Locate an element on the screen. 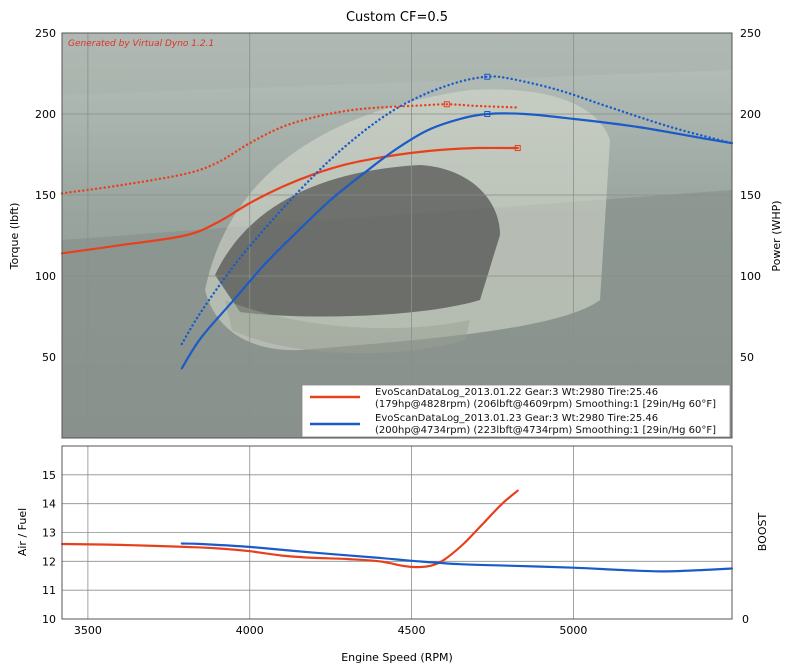  y-tick-label: 14 is located at coordinates (49, 504).